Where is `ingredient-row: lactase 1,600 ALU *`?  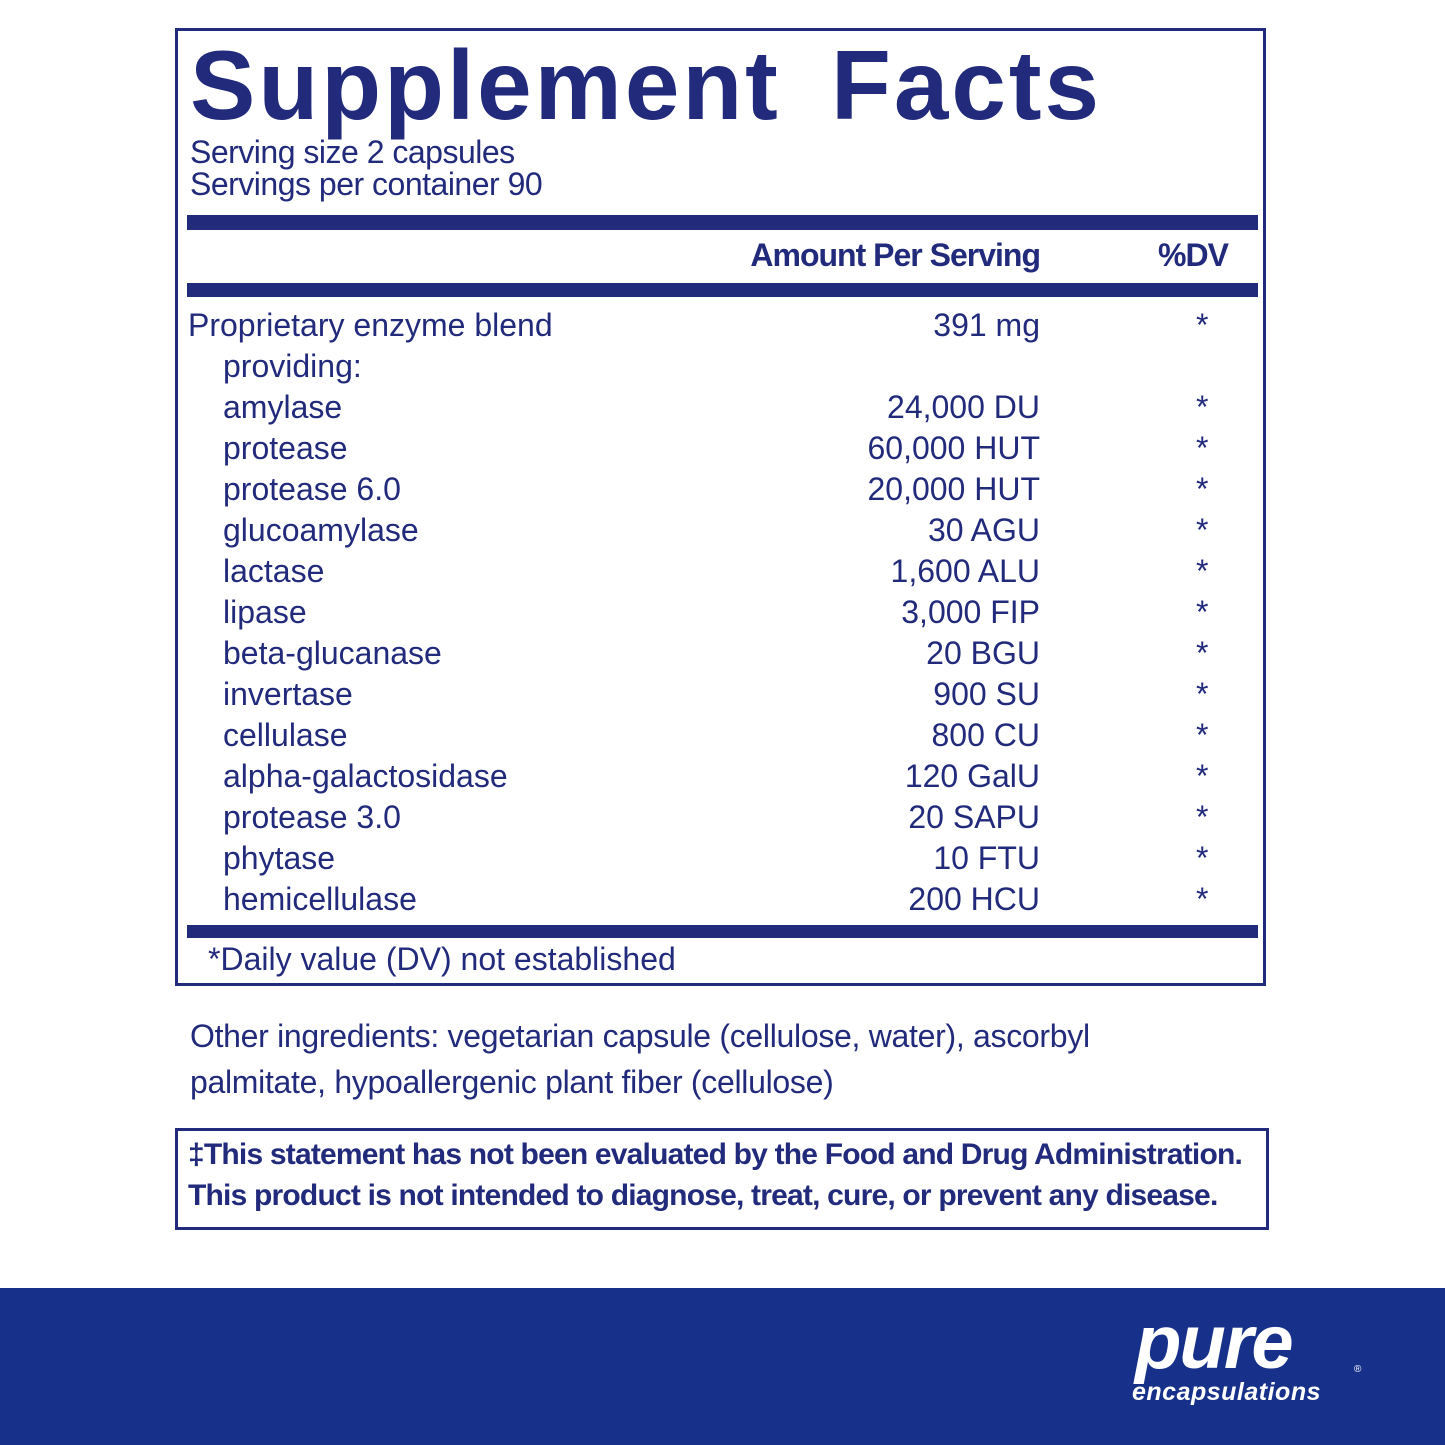 ingredient-row: lactase 1,600 ALU * is located at coordinates (722, 571).